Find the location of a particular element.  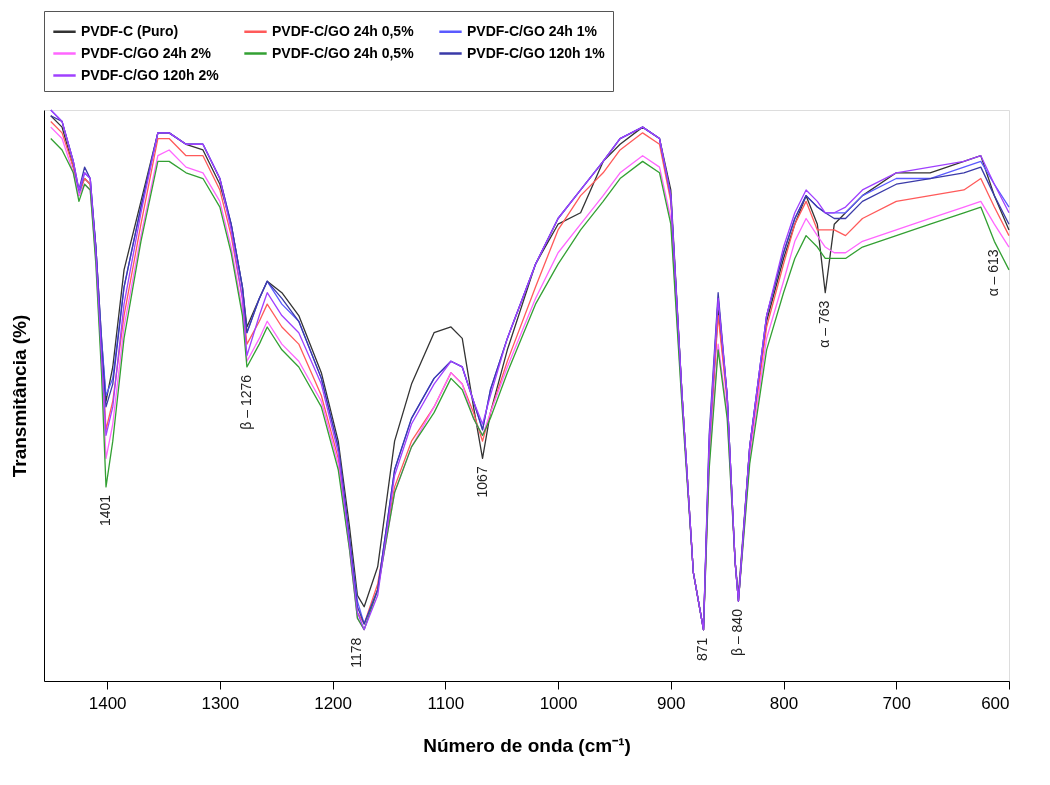

annotation: 1178 is located at coordinates (356, 652).